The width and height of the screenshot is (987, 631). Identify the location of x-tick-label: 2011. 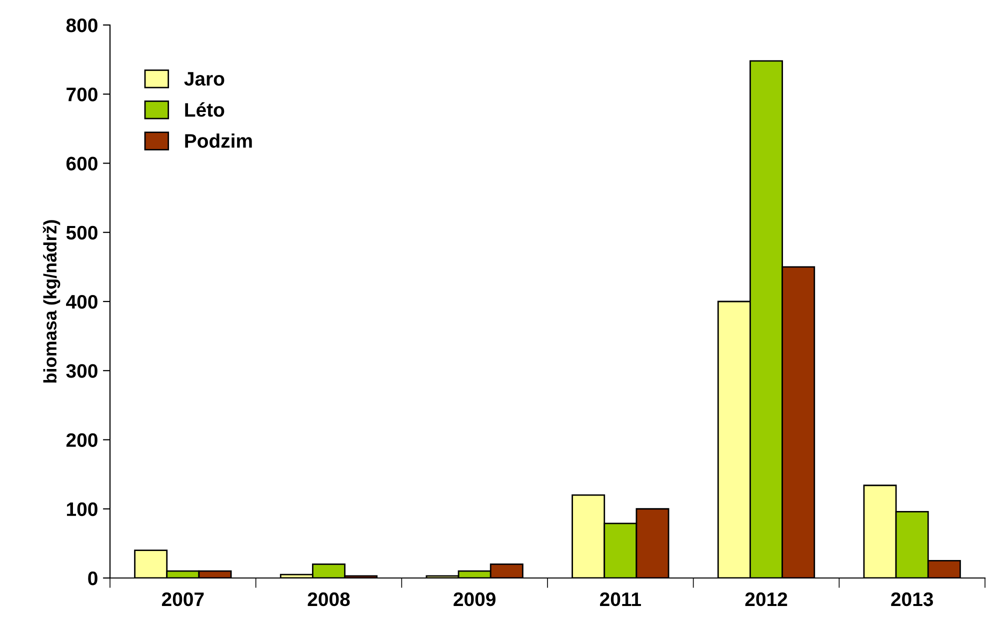
(620, 599).